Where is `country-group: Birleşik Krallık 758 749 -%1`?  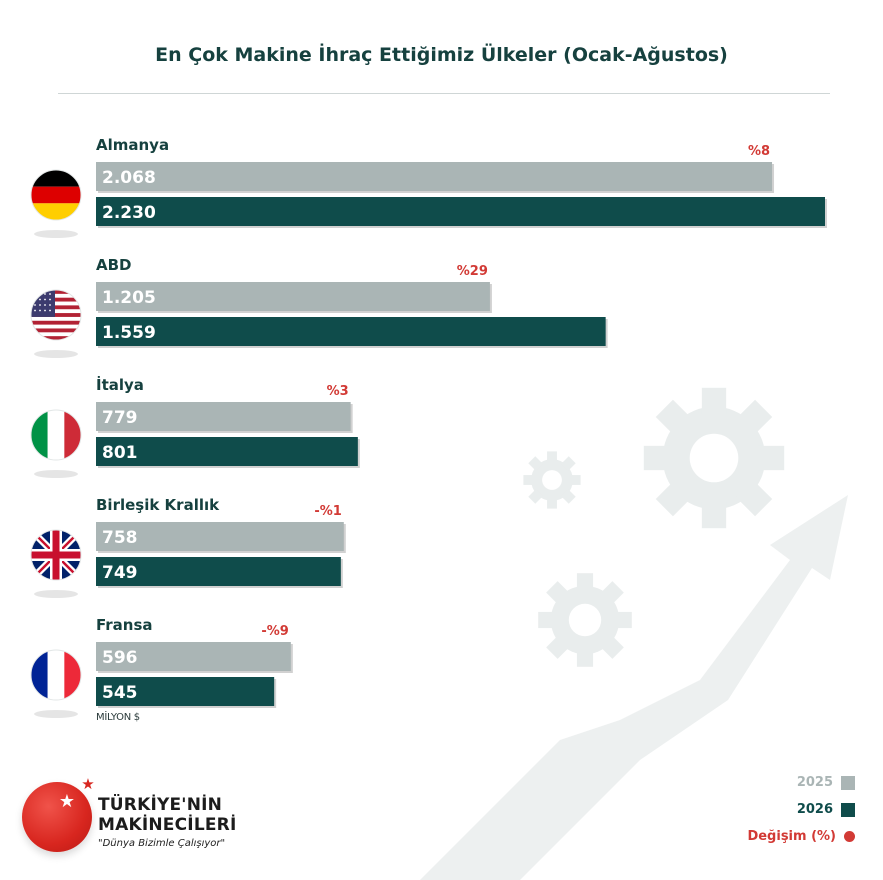 country-group: Birleşik Krallık 758 749 -%1 is located at coordinates (188, 547).